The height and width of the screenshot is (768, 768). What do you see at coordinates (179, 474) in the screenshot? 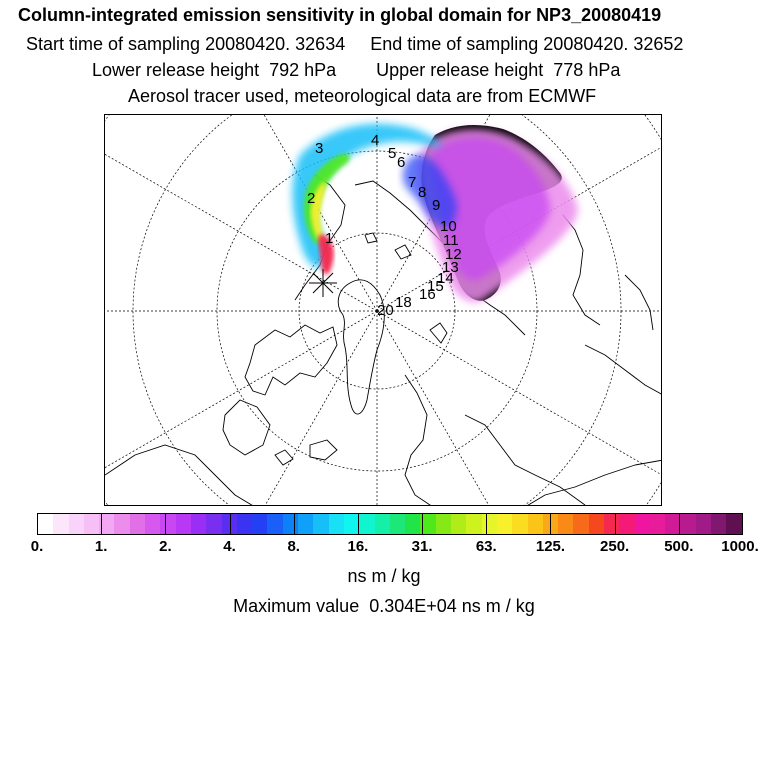
I see `north-america-coast` at bounding box center [179, 474].